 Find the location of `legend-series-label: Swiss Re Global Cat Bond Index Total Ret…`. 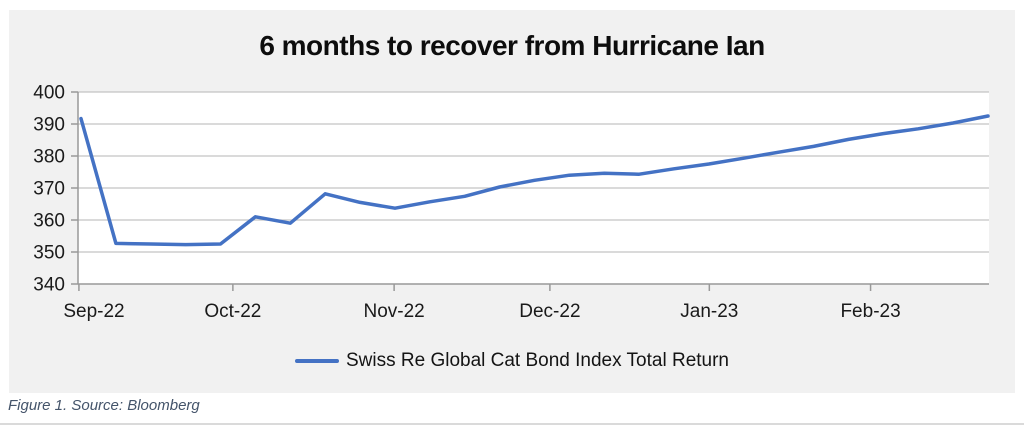

legend-series-label: Swiss Re Global Cat Bond Index Total Ret… is located at coordinates (537, 360).